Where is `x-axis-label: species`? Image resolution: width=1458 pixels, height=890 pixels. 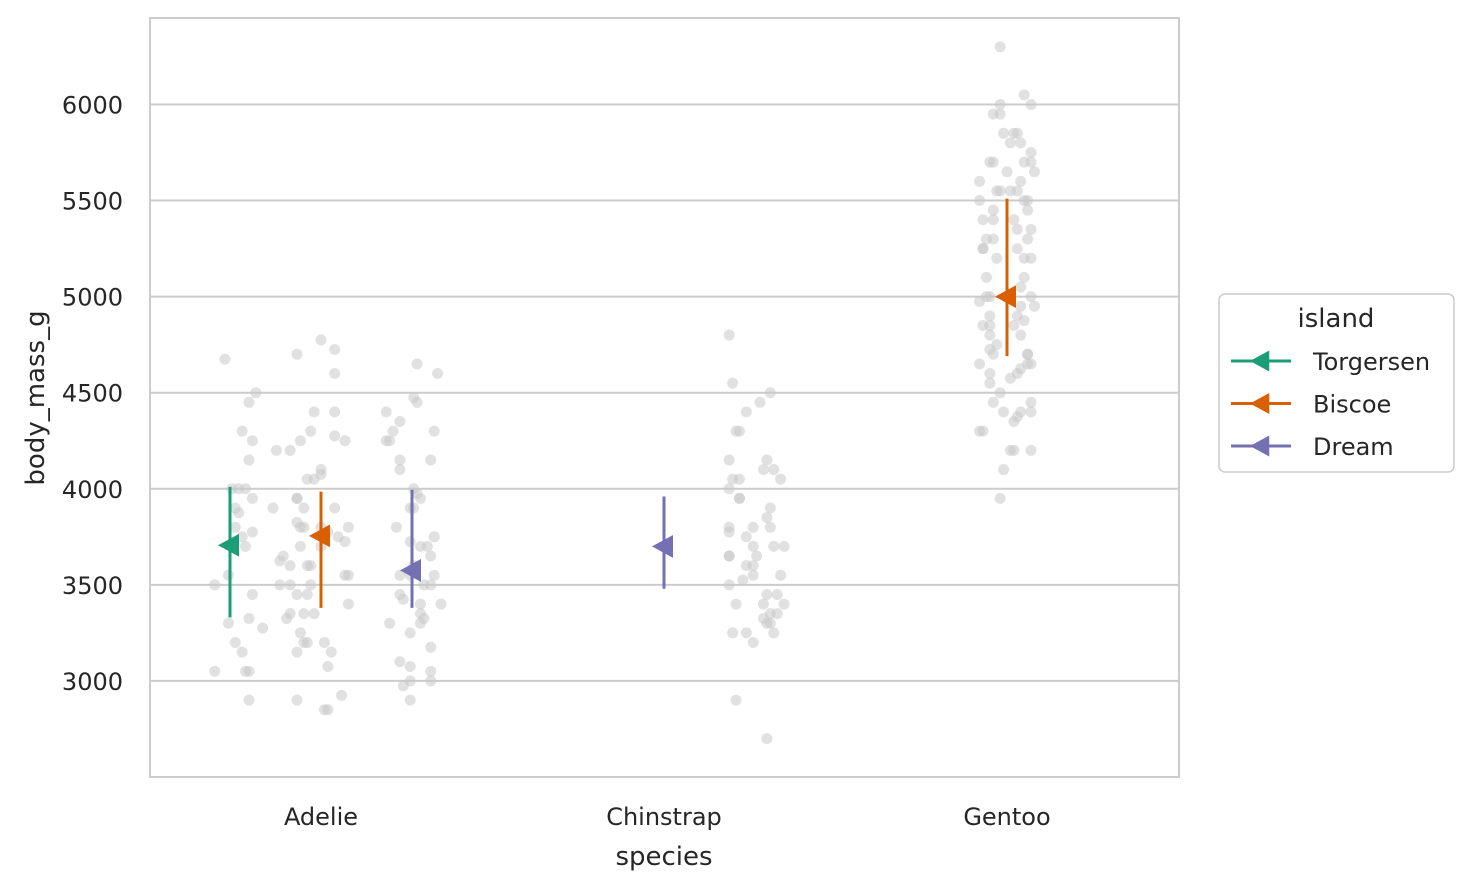 x-axis-label: species is located at coordinates (663, 857).